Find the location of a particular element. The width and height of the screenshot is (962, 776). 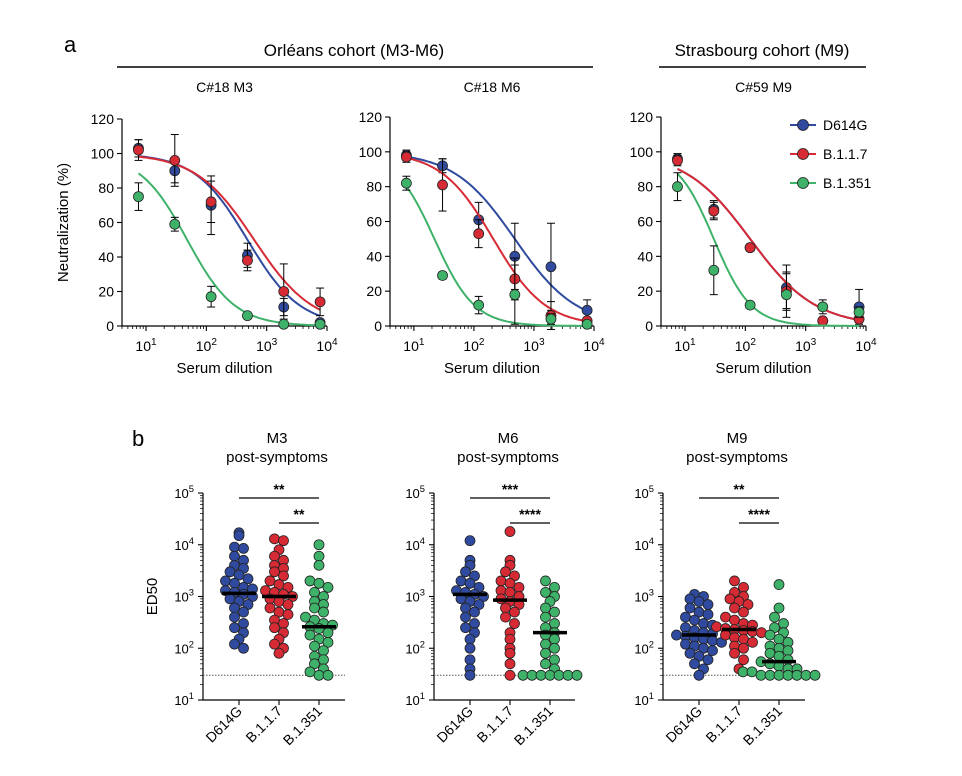

significance-label: ** is located at coordinates (279, 489).